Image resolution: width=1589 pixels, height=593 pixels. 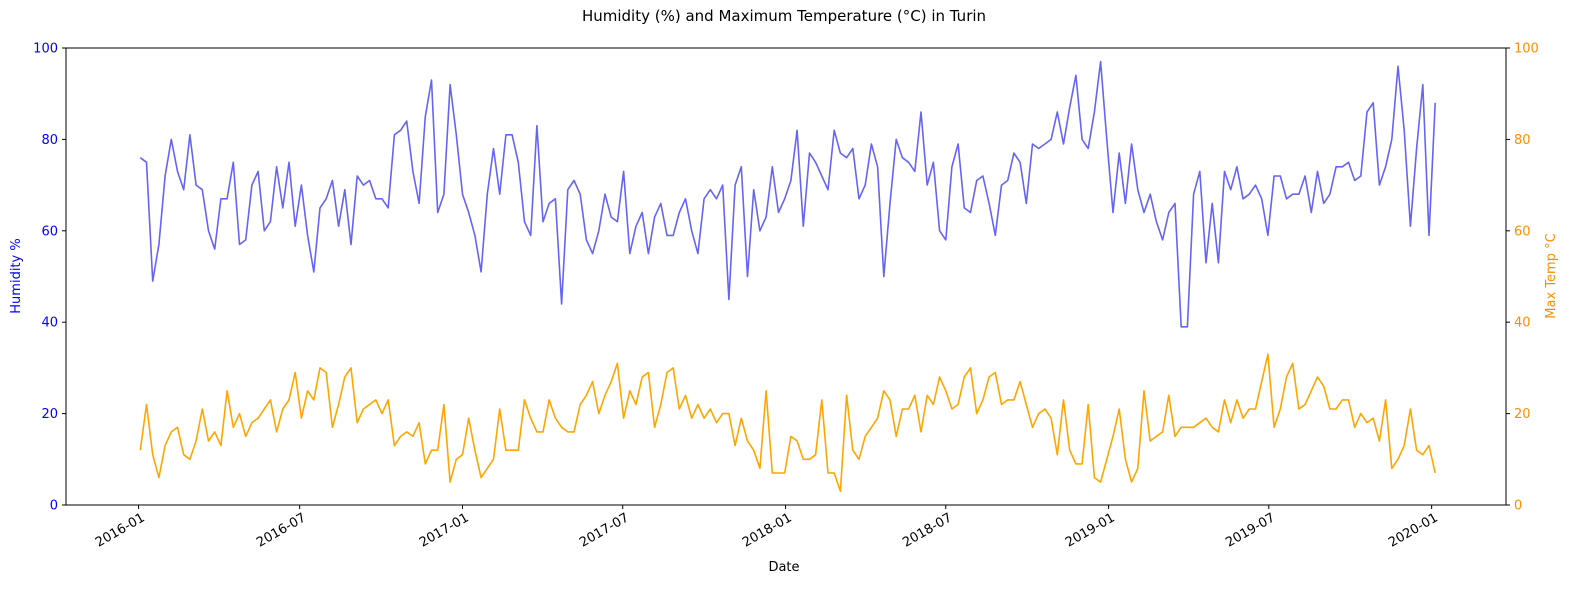 What do you see at coordinates (1522, 323) in the screenshot?
I see `right-axis-tick-label: 40` at bounding box center [1522, 323].